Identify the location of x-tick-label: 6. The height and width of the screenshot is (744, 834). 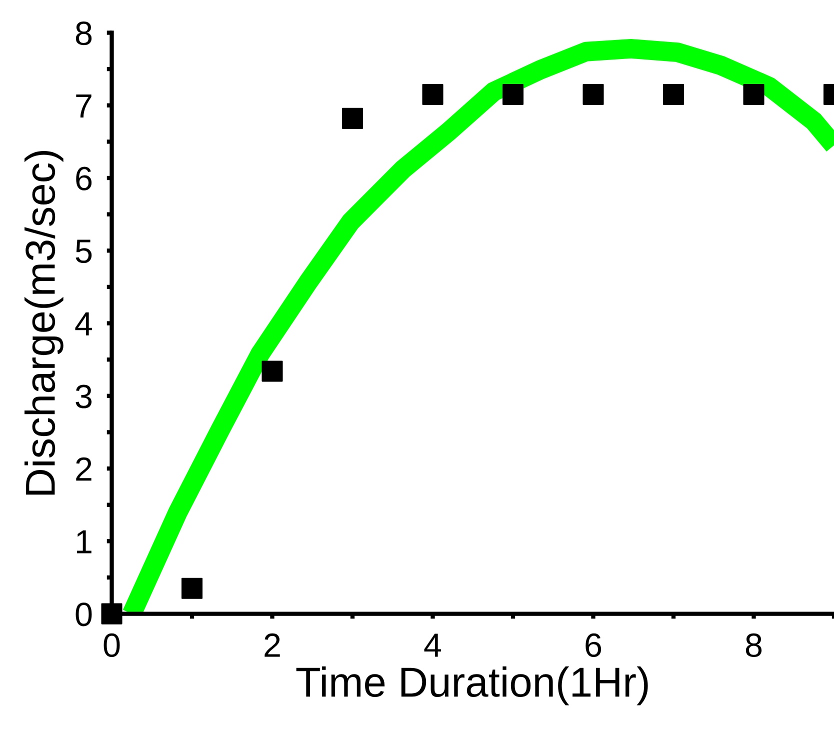
(594, 645).